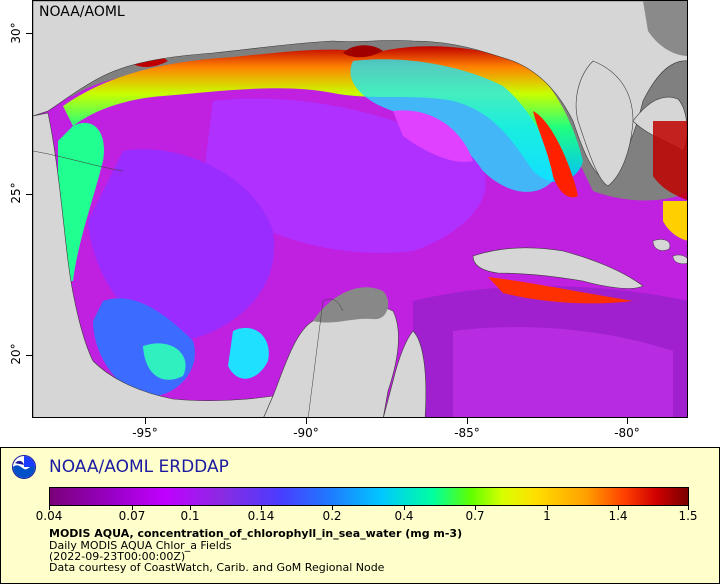  What do you see at coordinates (190, 516) in the screenshot?
I see `colorbar-label: 0.1` at bounding box center [190, 516].